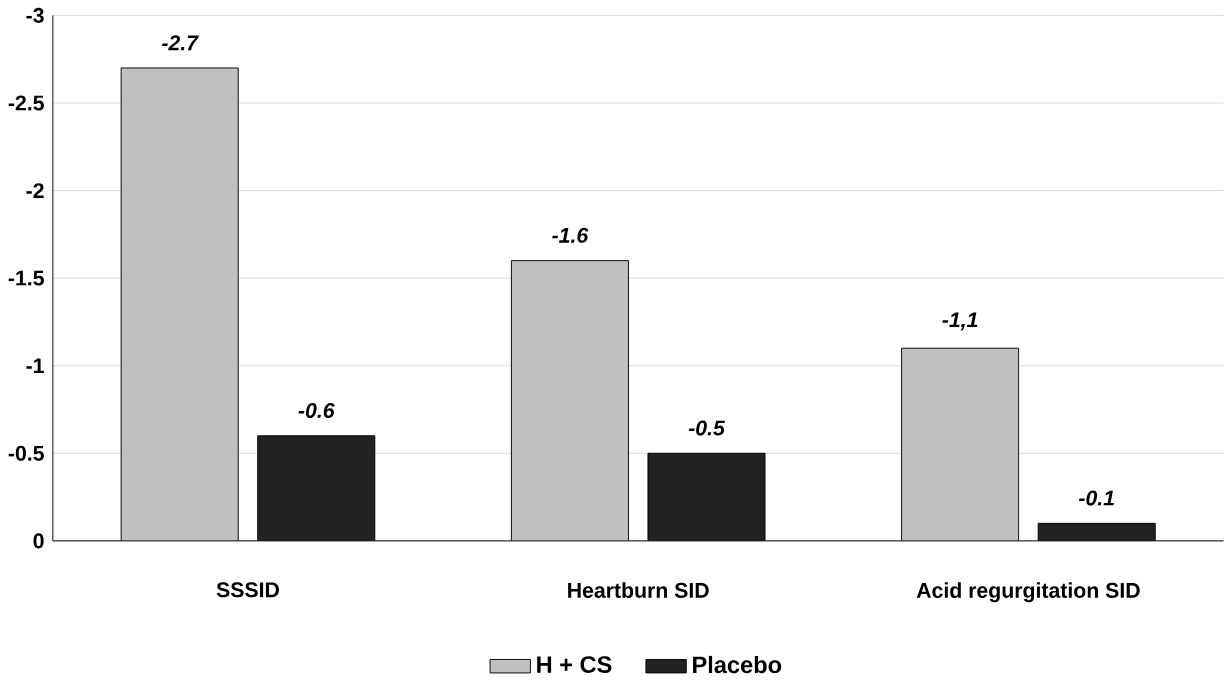 Image resolution: width=1224 pixels, height=686 pixels. I want to click on x-tick-label: SSSID, so click(247, 590).